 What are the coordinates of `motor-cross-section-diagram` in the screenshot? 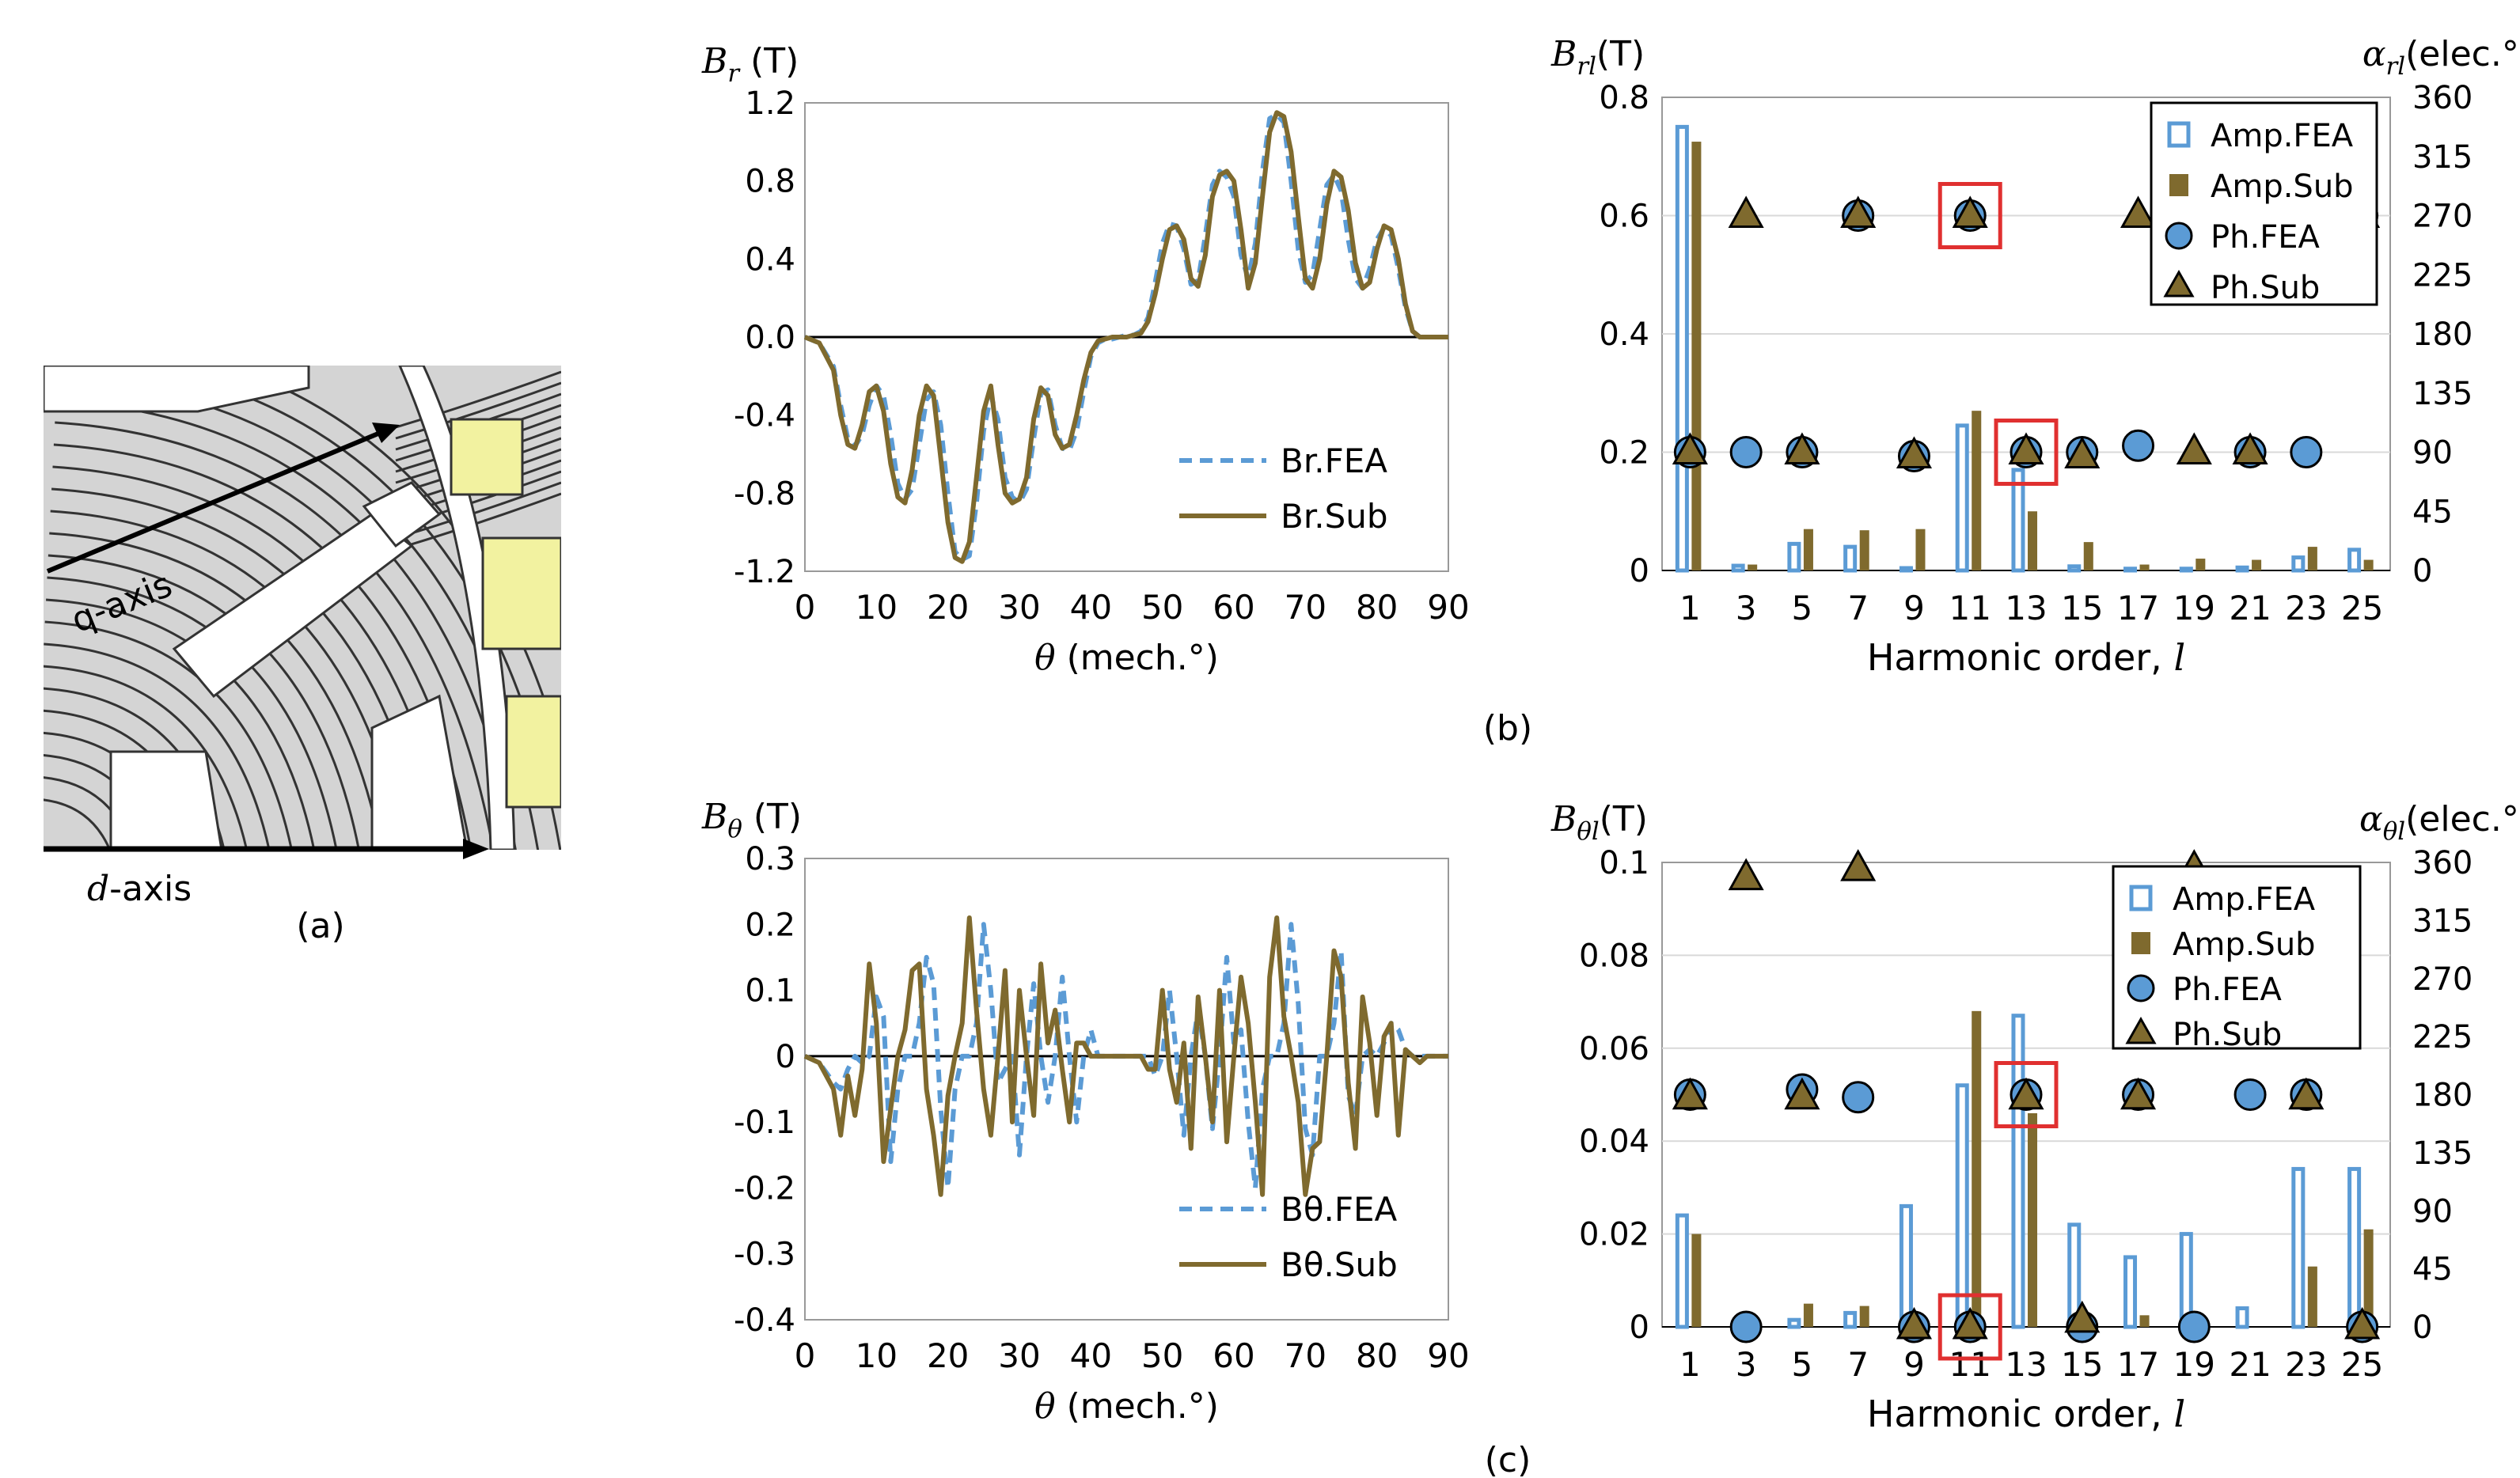 It's located at (302, 608).